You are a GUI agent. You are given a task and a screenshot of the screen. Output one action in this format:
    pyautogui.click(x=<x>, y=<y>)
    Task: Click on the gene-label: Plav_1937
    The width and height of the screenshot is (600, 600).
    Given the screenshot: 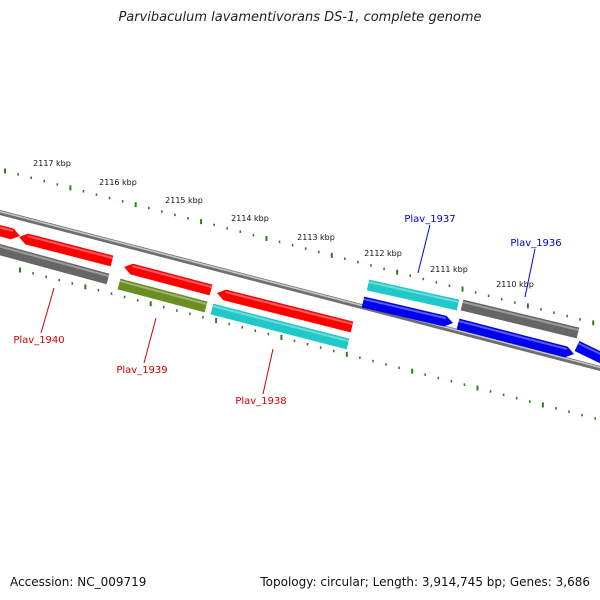 What is the action you would take?
    pyautogui.click(x=429, y=219)
    